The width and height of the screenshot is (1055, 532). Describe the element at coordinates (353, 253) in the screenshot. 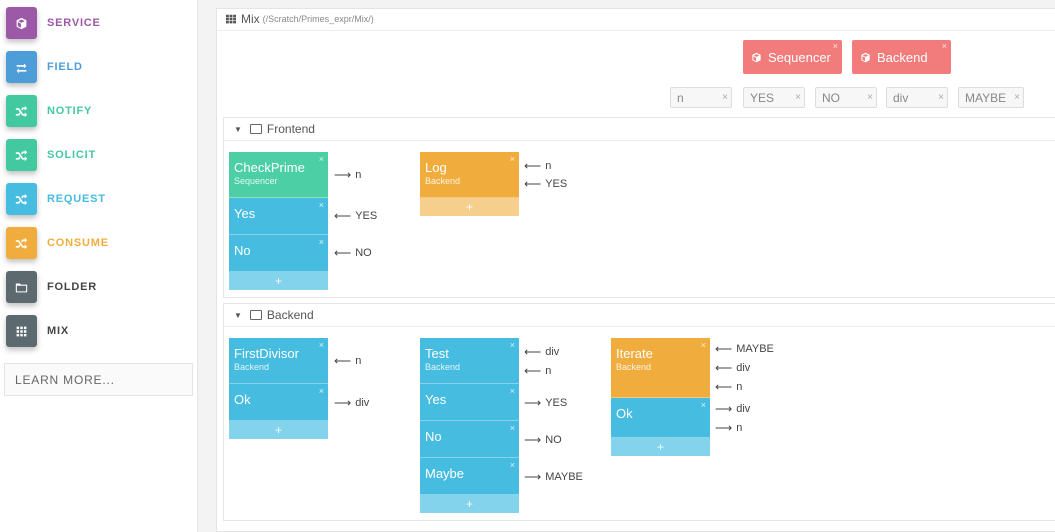

I see `input-connector: ⟵ NO` at that location.